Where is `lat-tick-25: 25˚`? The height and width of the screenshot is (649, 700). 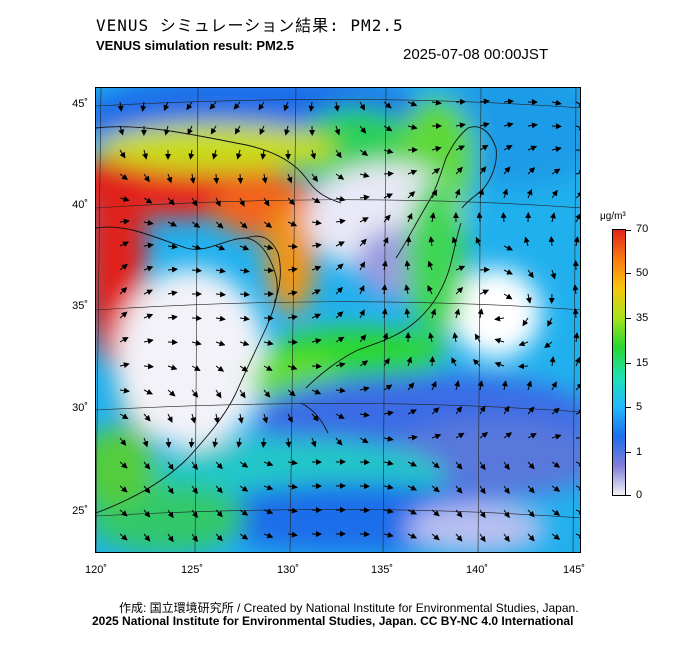
lat-tick-25: 25˚ is located at coordinates (80, 511).